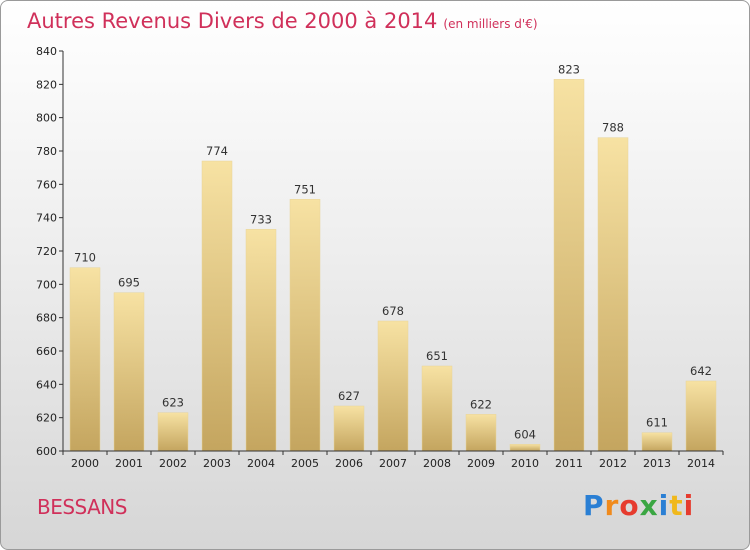  Describe the element at coordinates (261, 463) in the screenshot. I see `x-tick-label: 2004` at that location.